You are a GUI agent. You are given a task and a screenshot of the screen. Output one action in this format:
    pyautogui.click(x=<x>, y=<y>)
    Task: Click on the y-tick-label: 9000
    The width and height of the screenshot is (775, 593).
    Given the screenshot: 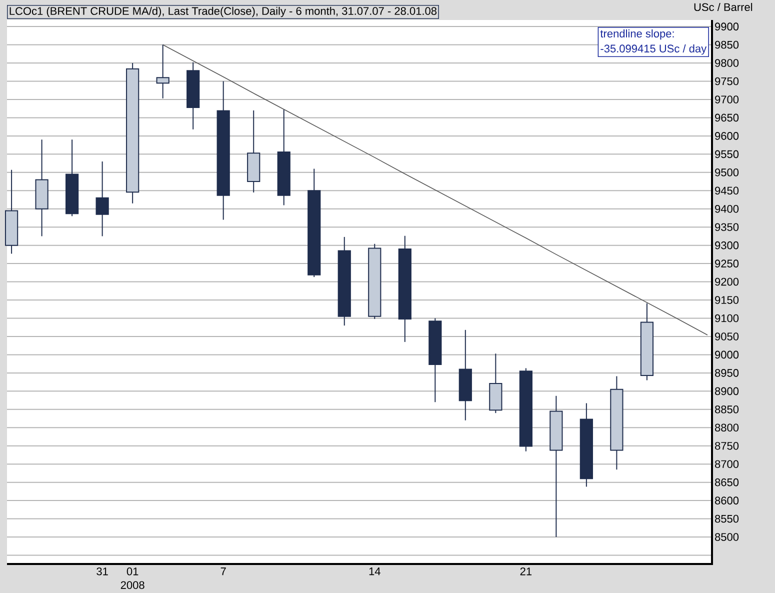 What is the action you would take?
    pyautogui.click(x=727, y=354)
    